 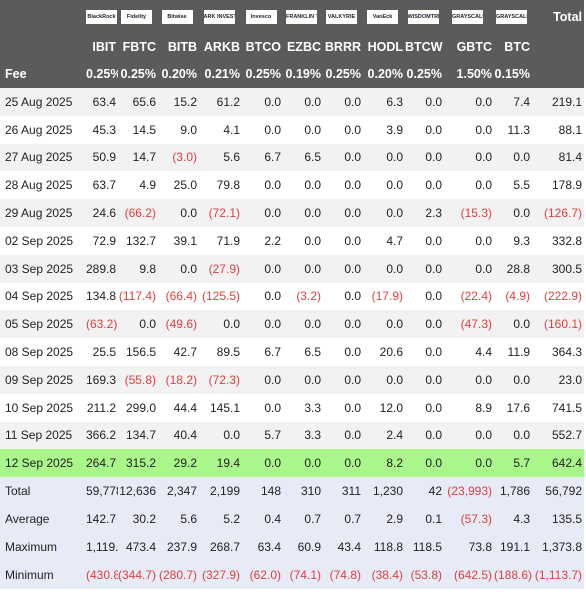 I want to click on row-label: 10 Sep 2025, so click(x=39, y=407).